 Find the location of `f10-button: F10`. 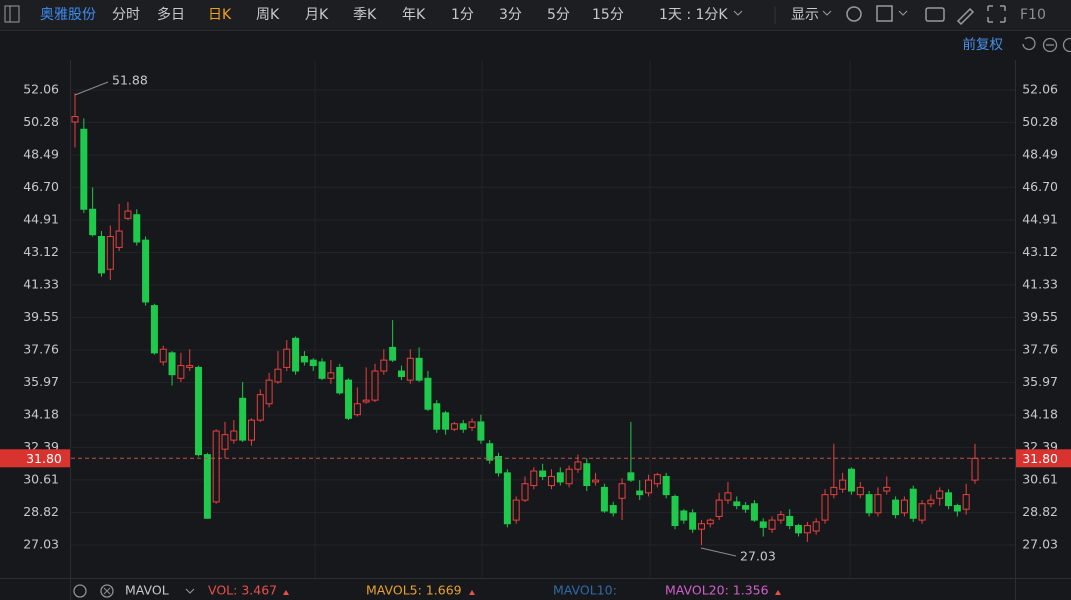

f10-button: F10 is located at coordinates (1033, 15).